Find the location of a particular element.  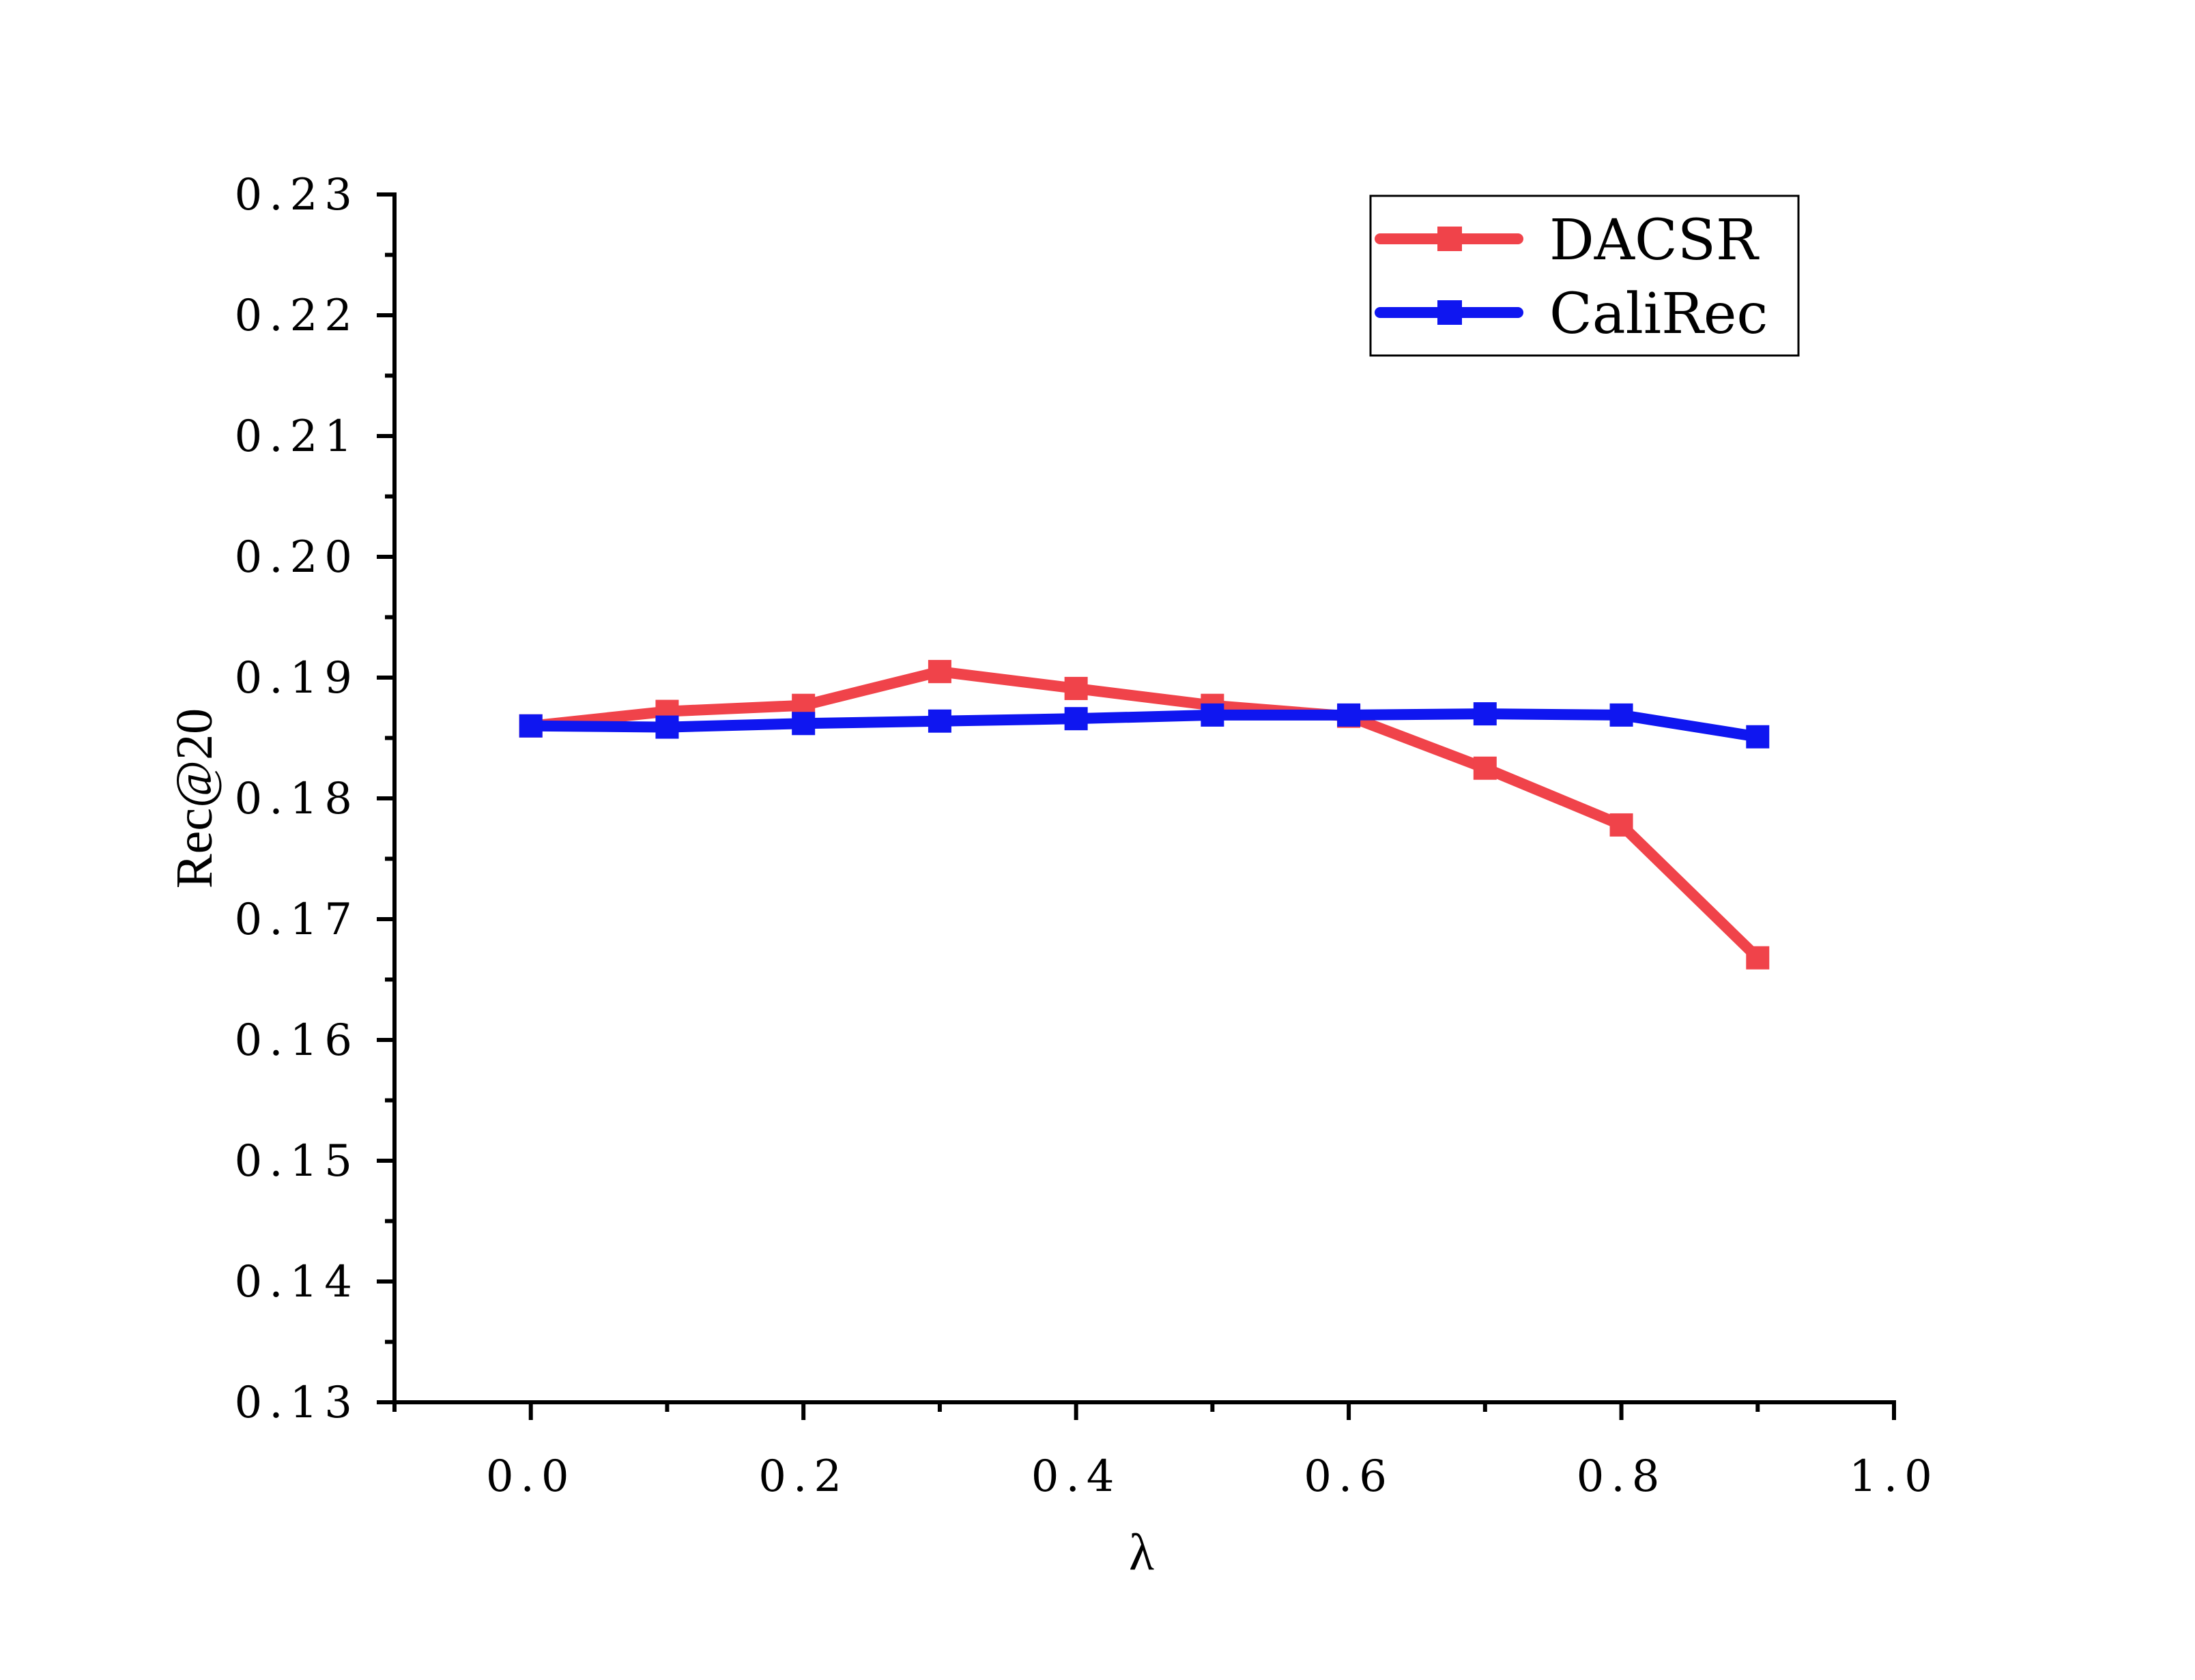

legend-label: CaliRec is located at coordinates (1658, 314).